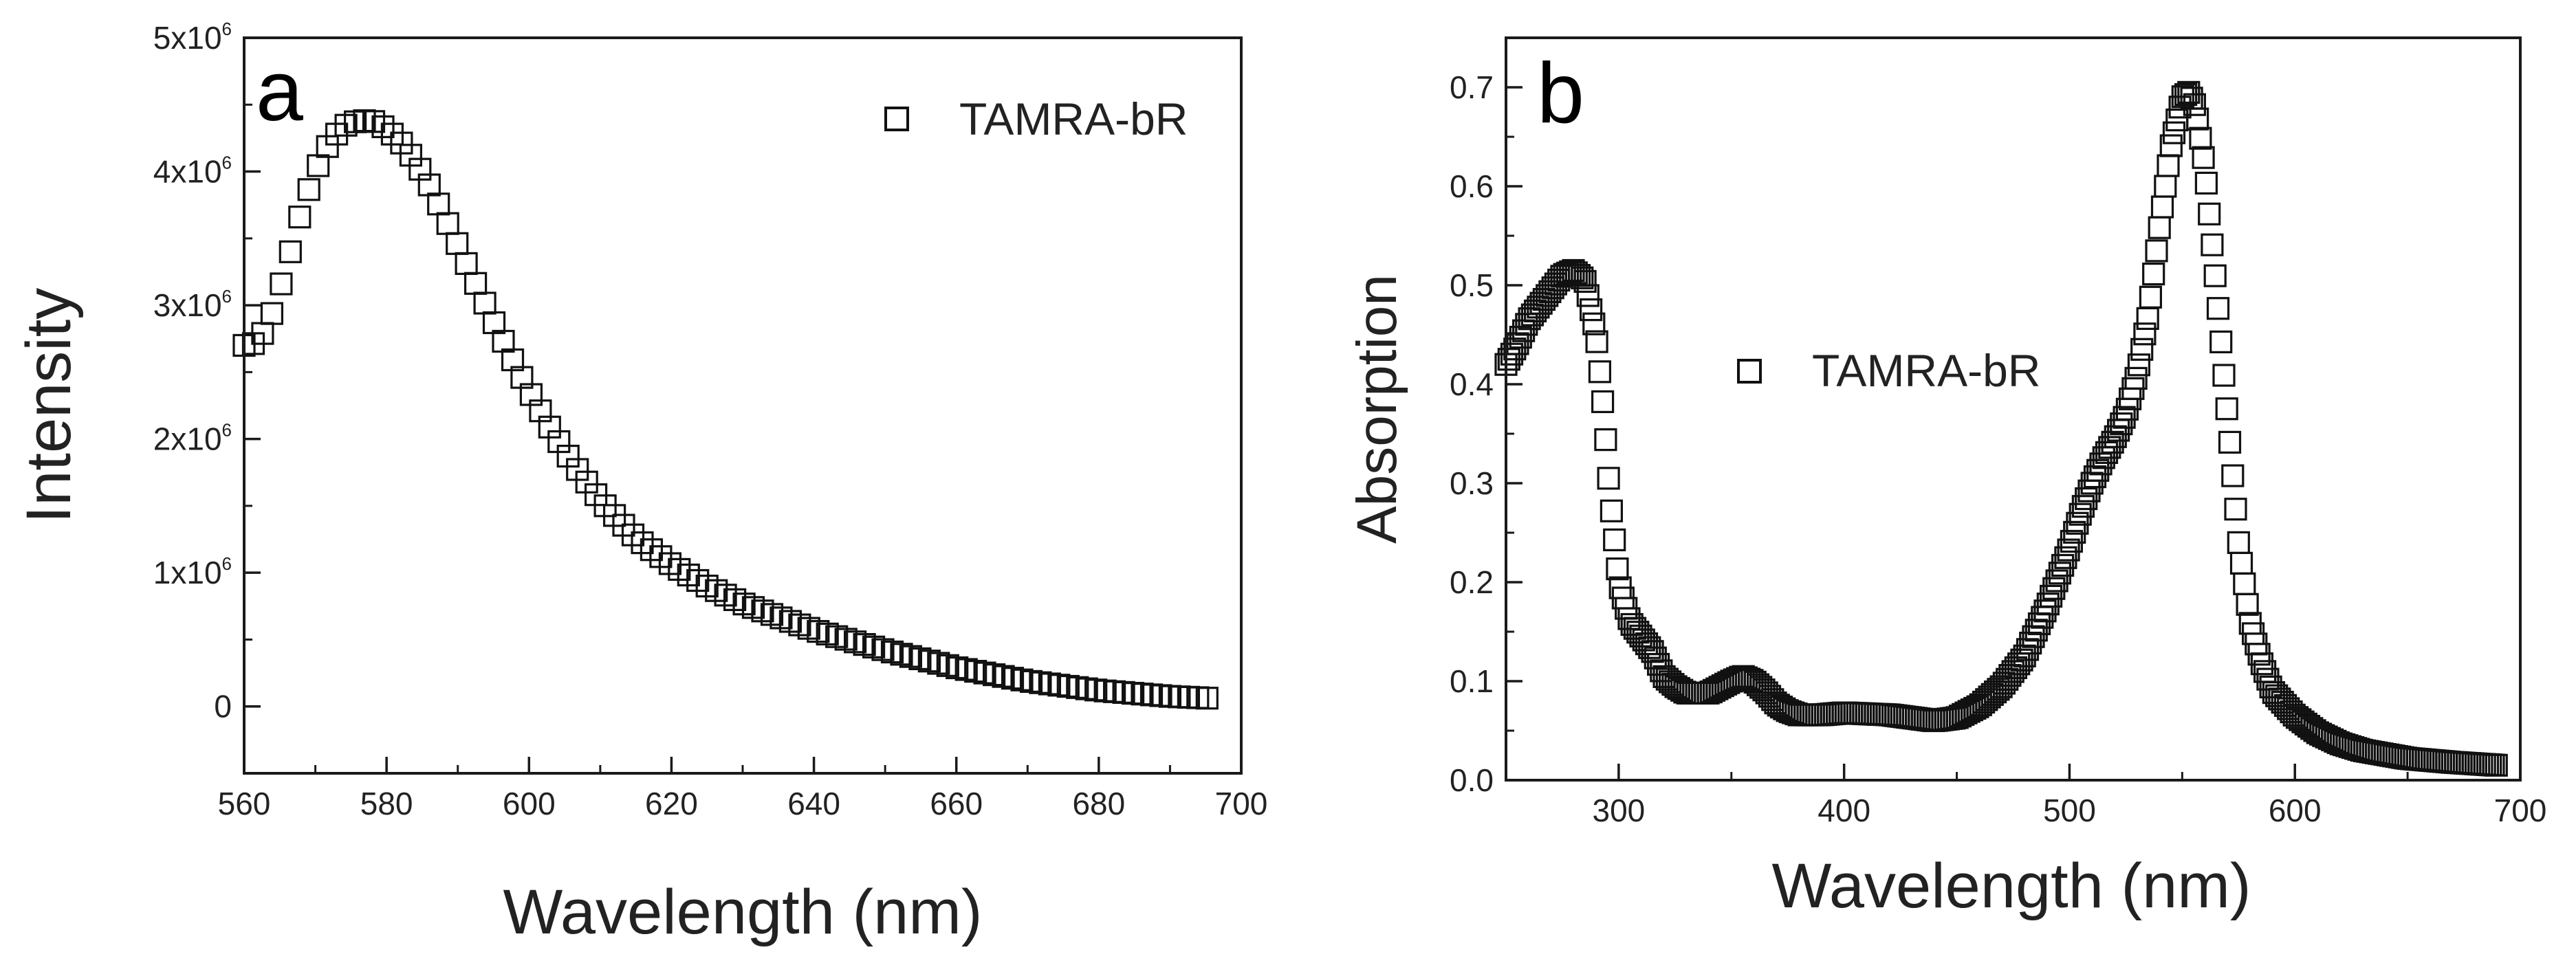 The width and height of the screenshot is (2576, 974). Describe the element at coordinates (1241, 804) in the screenshot. I see `panel-a-x-tick-label: 700` at that location.